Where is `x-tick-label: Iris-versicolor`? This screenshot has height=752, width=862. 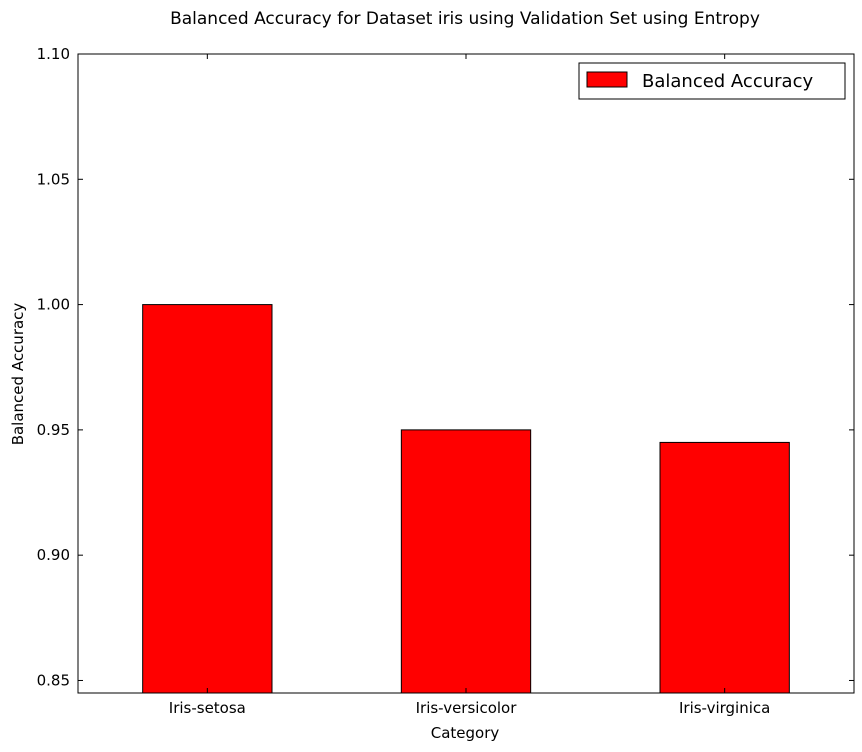
x-tick-label: Iris-versicolor is located at coordinates (467, 708).